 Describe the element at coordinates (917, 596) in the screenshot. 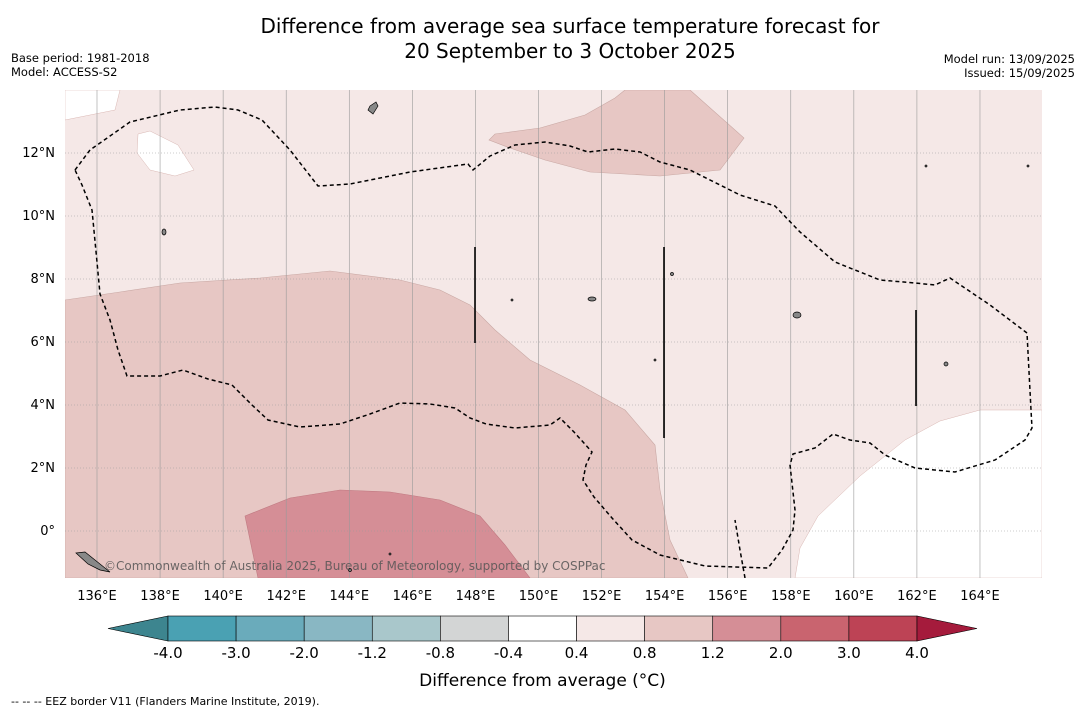

I see `longitude-label: 162°E` at that location.